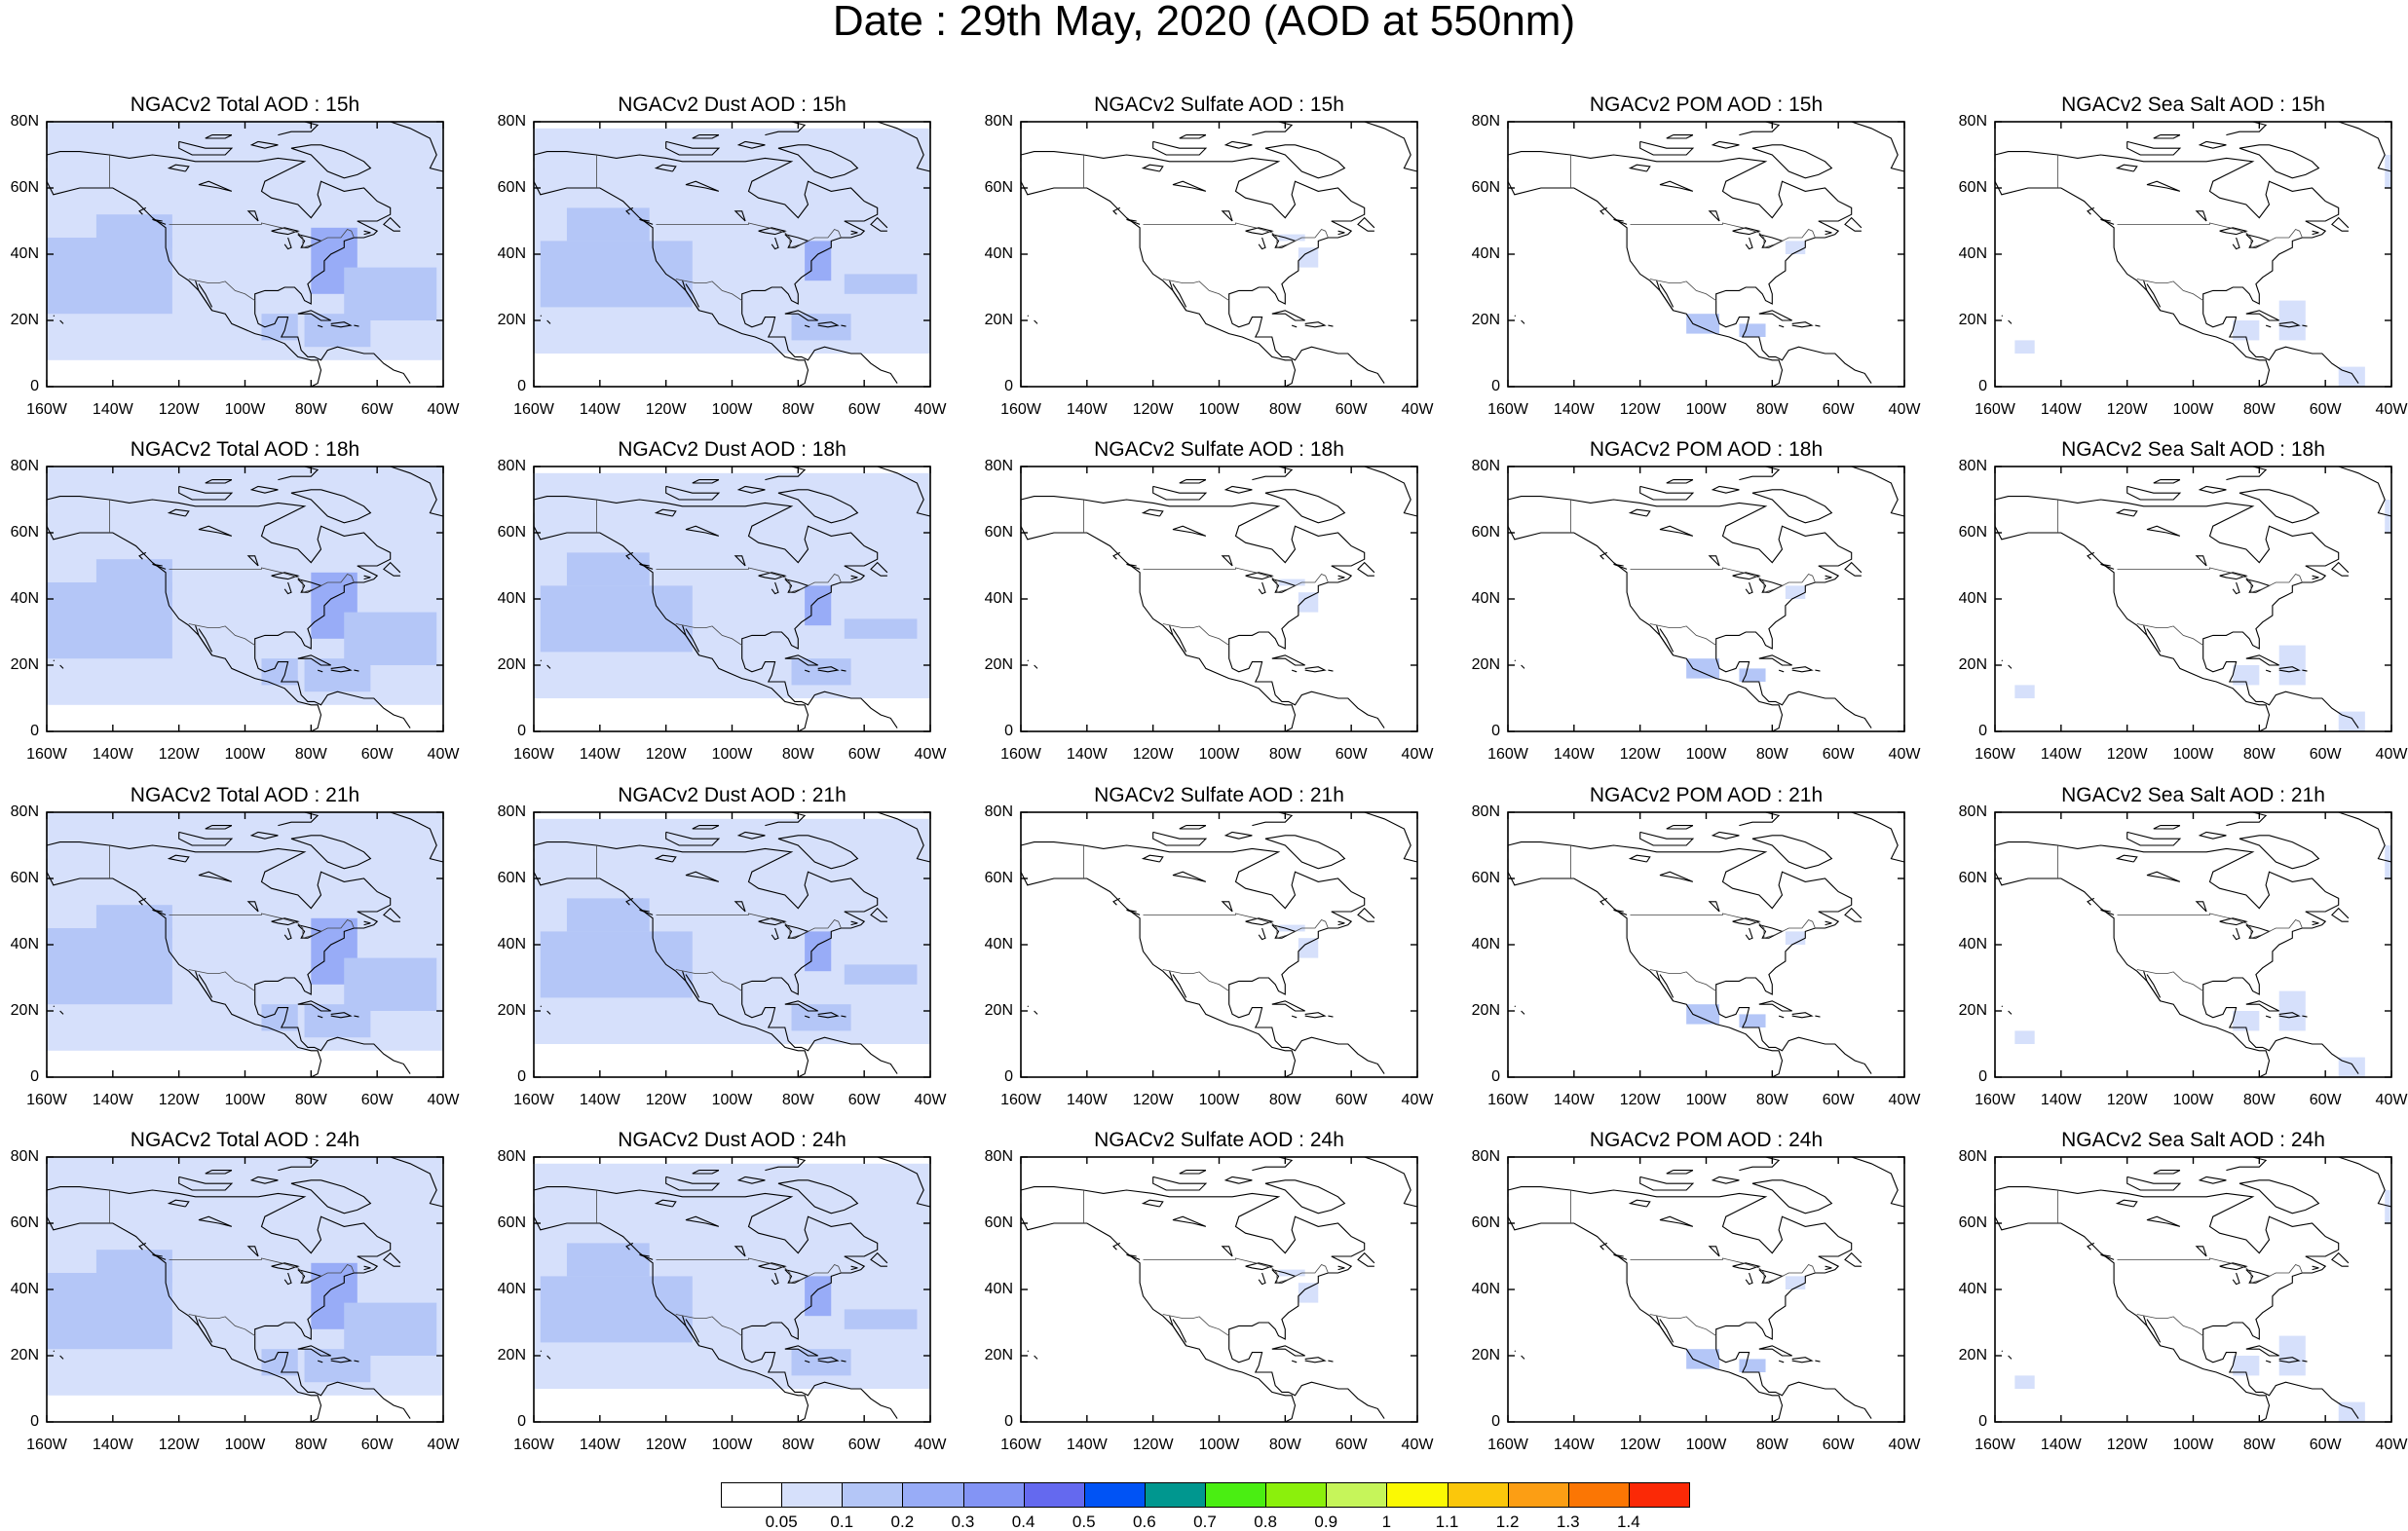  What do you see at coordinates (732, 104) in the screenshot?
I see `panel-title: NGACv2 Dust AOD : 15h` at bounding box center [732, 104].